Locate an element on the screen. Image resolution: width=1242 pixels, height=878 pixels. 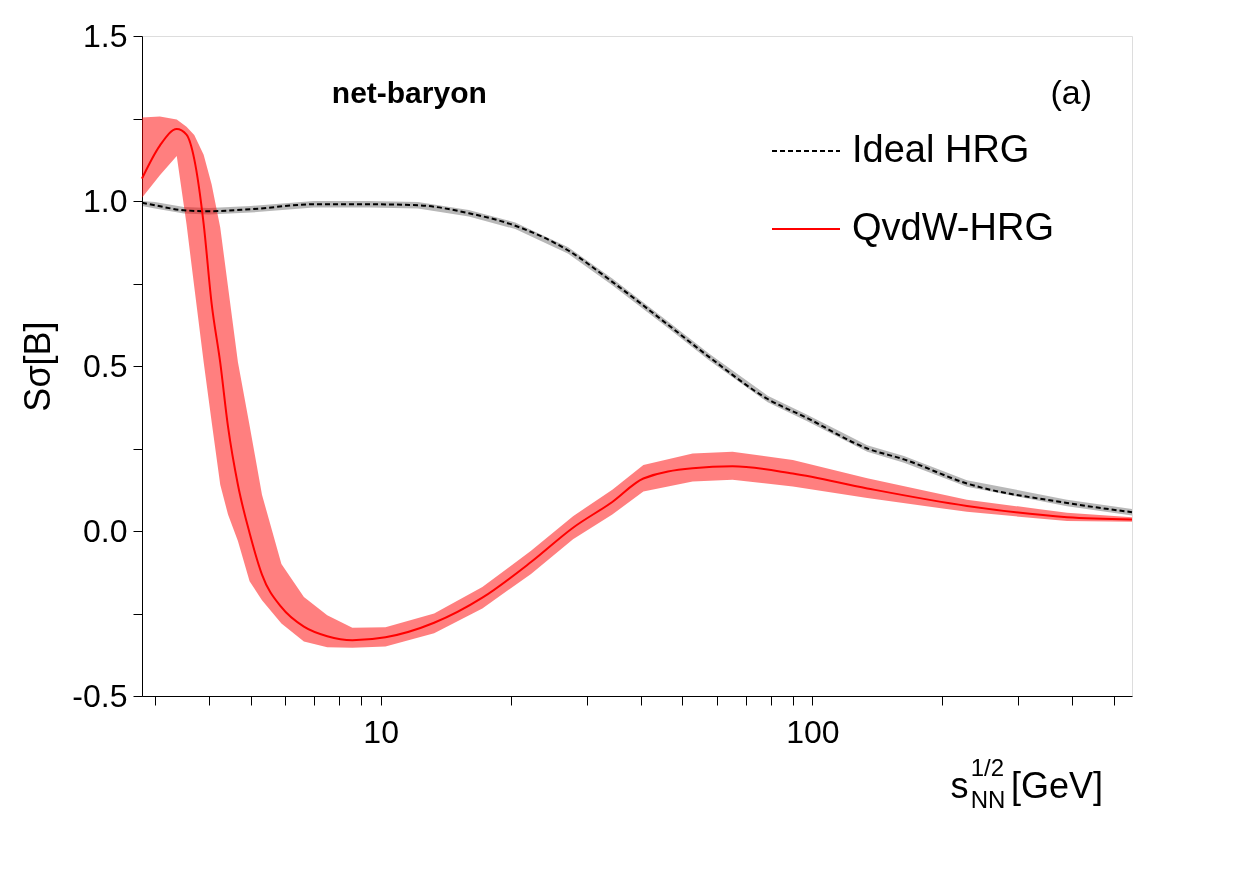
y-axis-title: Sσ[B] is located at coordinates (38, 366).